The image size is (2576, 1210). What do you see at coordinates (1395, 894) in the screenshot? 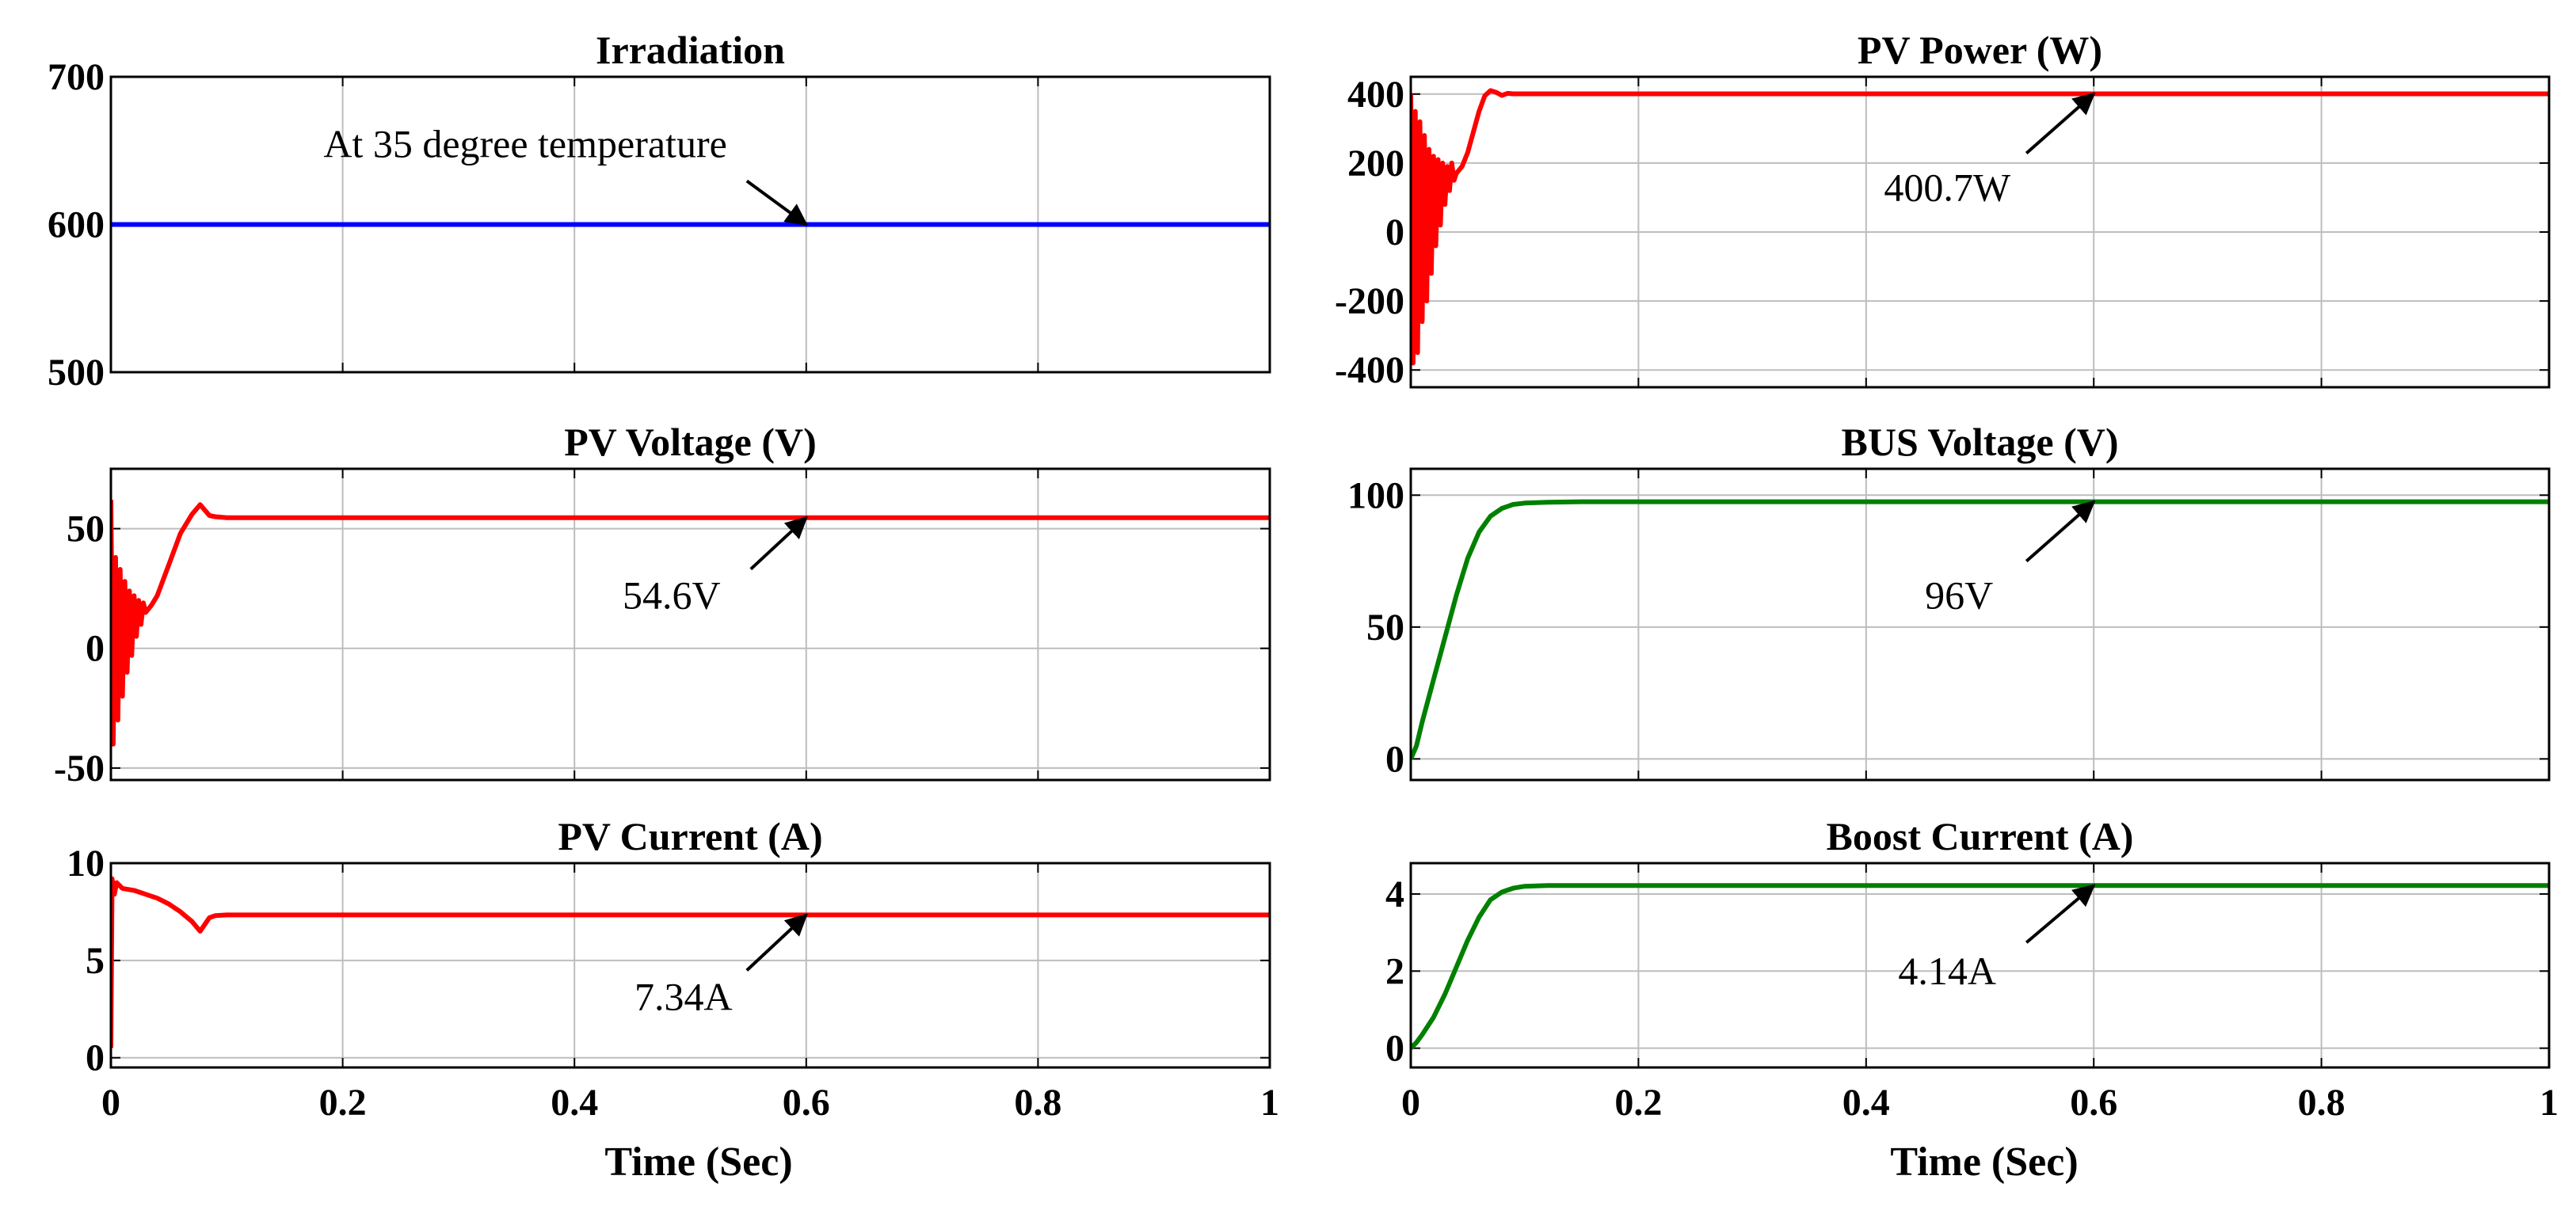
I see `y-tick-label: 4` at bounding box center [1395, 894].